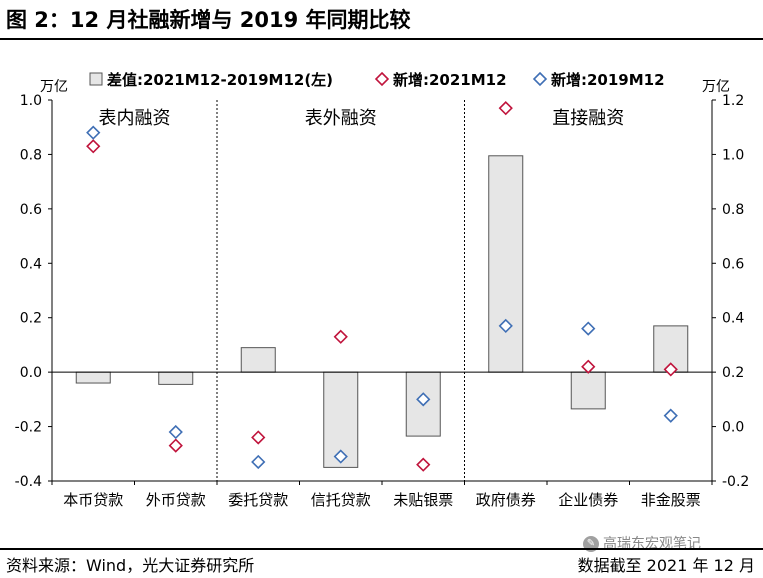 This screenshot has width=763, height=578. Describe the element at coordinates (130, 565) in the screenshot. I see `source-note: 资料来源：Wind，光大证券研究所` at that location.